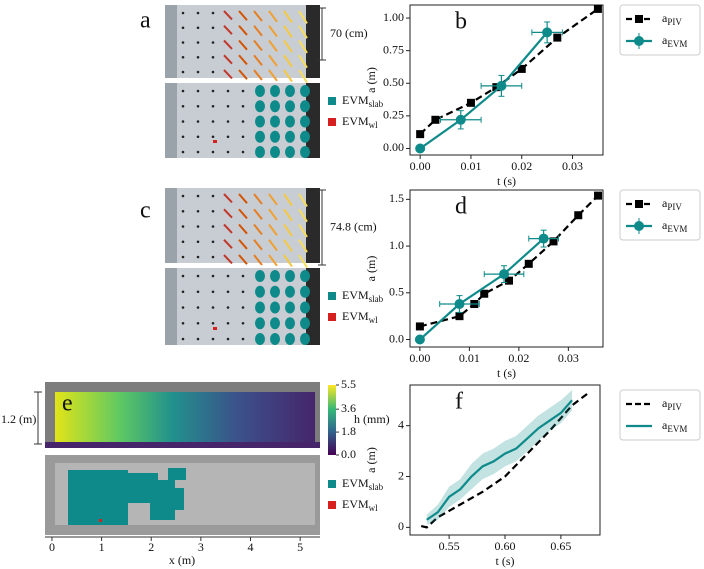 This screenshot has width=704, height=569. What do you see at coordinates (300, 547) in the screenshot?
I see `x-tick-label: 5` at bounding box center [300, 547].